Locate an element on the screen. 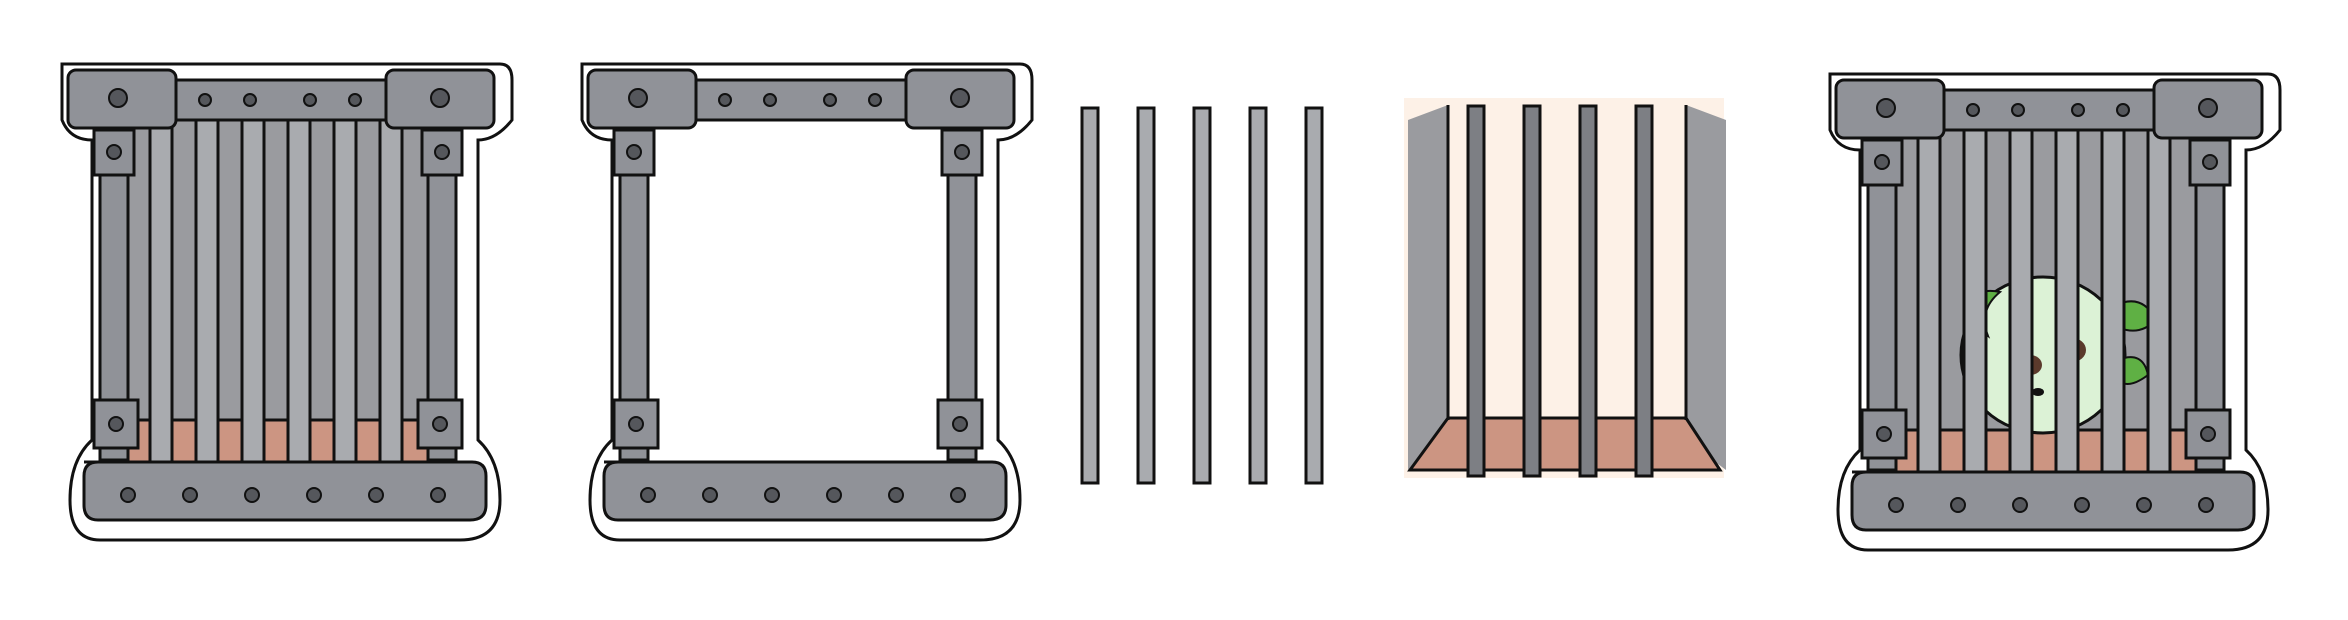 This screenshot has width=2348, height=620. cage-bars-sprite: Cage bars is located at coordinates (1200, 310).